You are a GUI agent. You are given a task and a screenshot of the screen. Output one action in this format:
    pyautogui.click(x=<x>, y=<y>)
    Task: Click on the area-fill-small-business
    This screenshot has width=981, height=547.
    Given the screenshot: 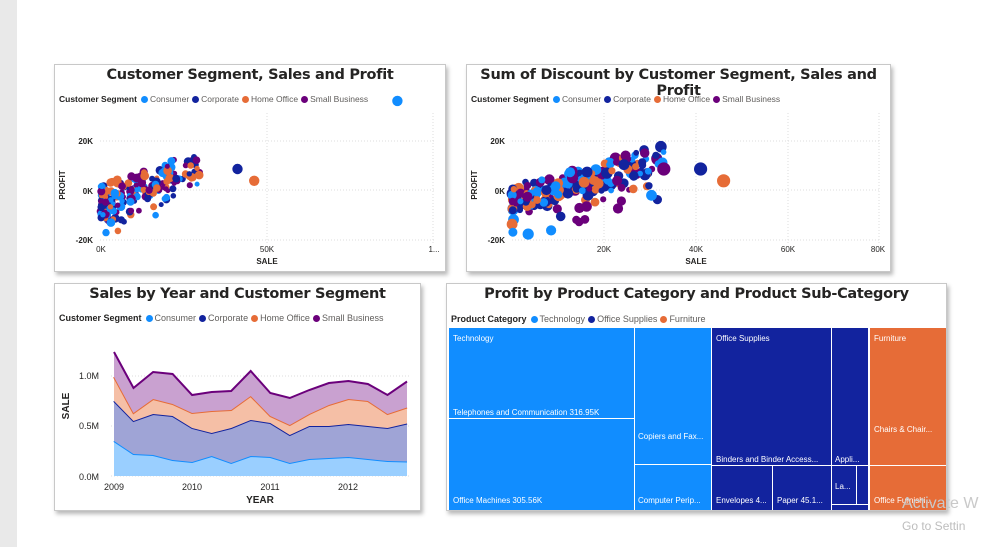 What is the action you would take?
    pyautogui.click(x=260, y=388)
    